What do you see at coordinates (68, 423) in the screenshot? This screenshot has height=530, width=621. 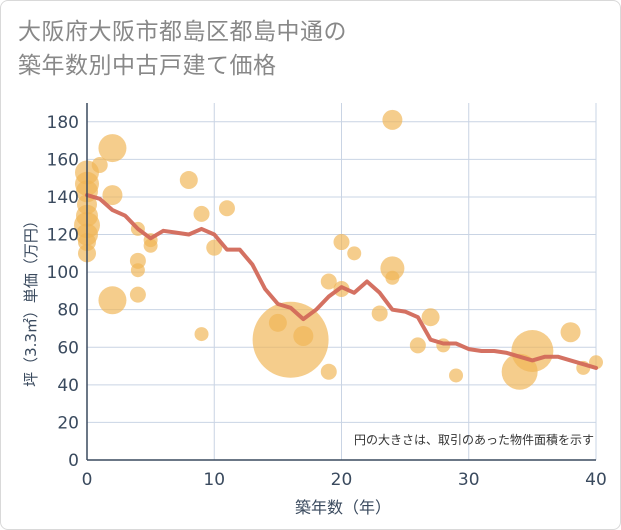 I see `y-tick-label: 20` at bounding box center [68, 423].